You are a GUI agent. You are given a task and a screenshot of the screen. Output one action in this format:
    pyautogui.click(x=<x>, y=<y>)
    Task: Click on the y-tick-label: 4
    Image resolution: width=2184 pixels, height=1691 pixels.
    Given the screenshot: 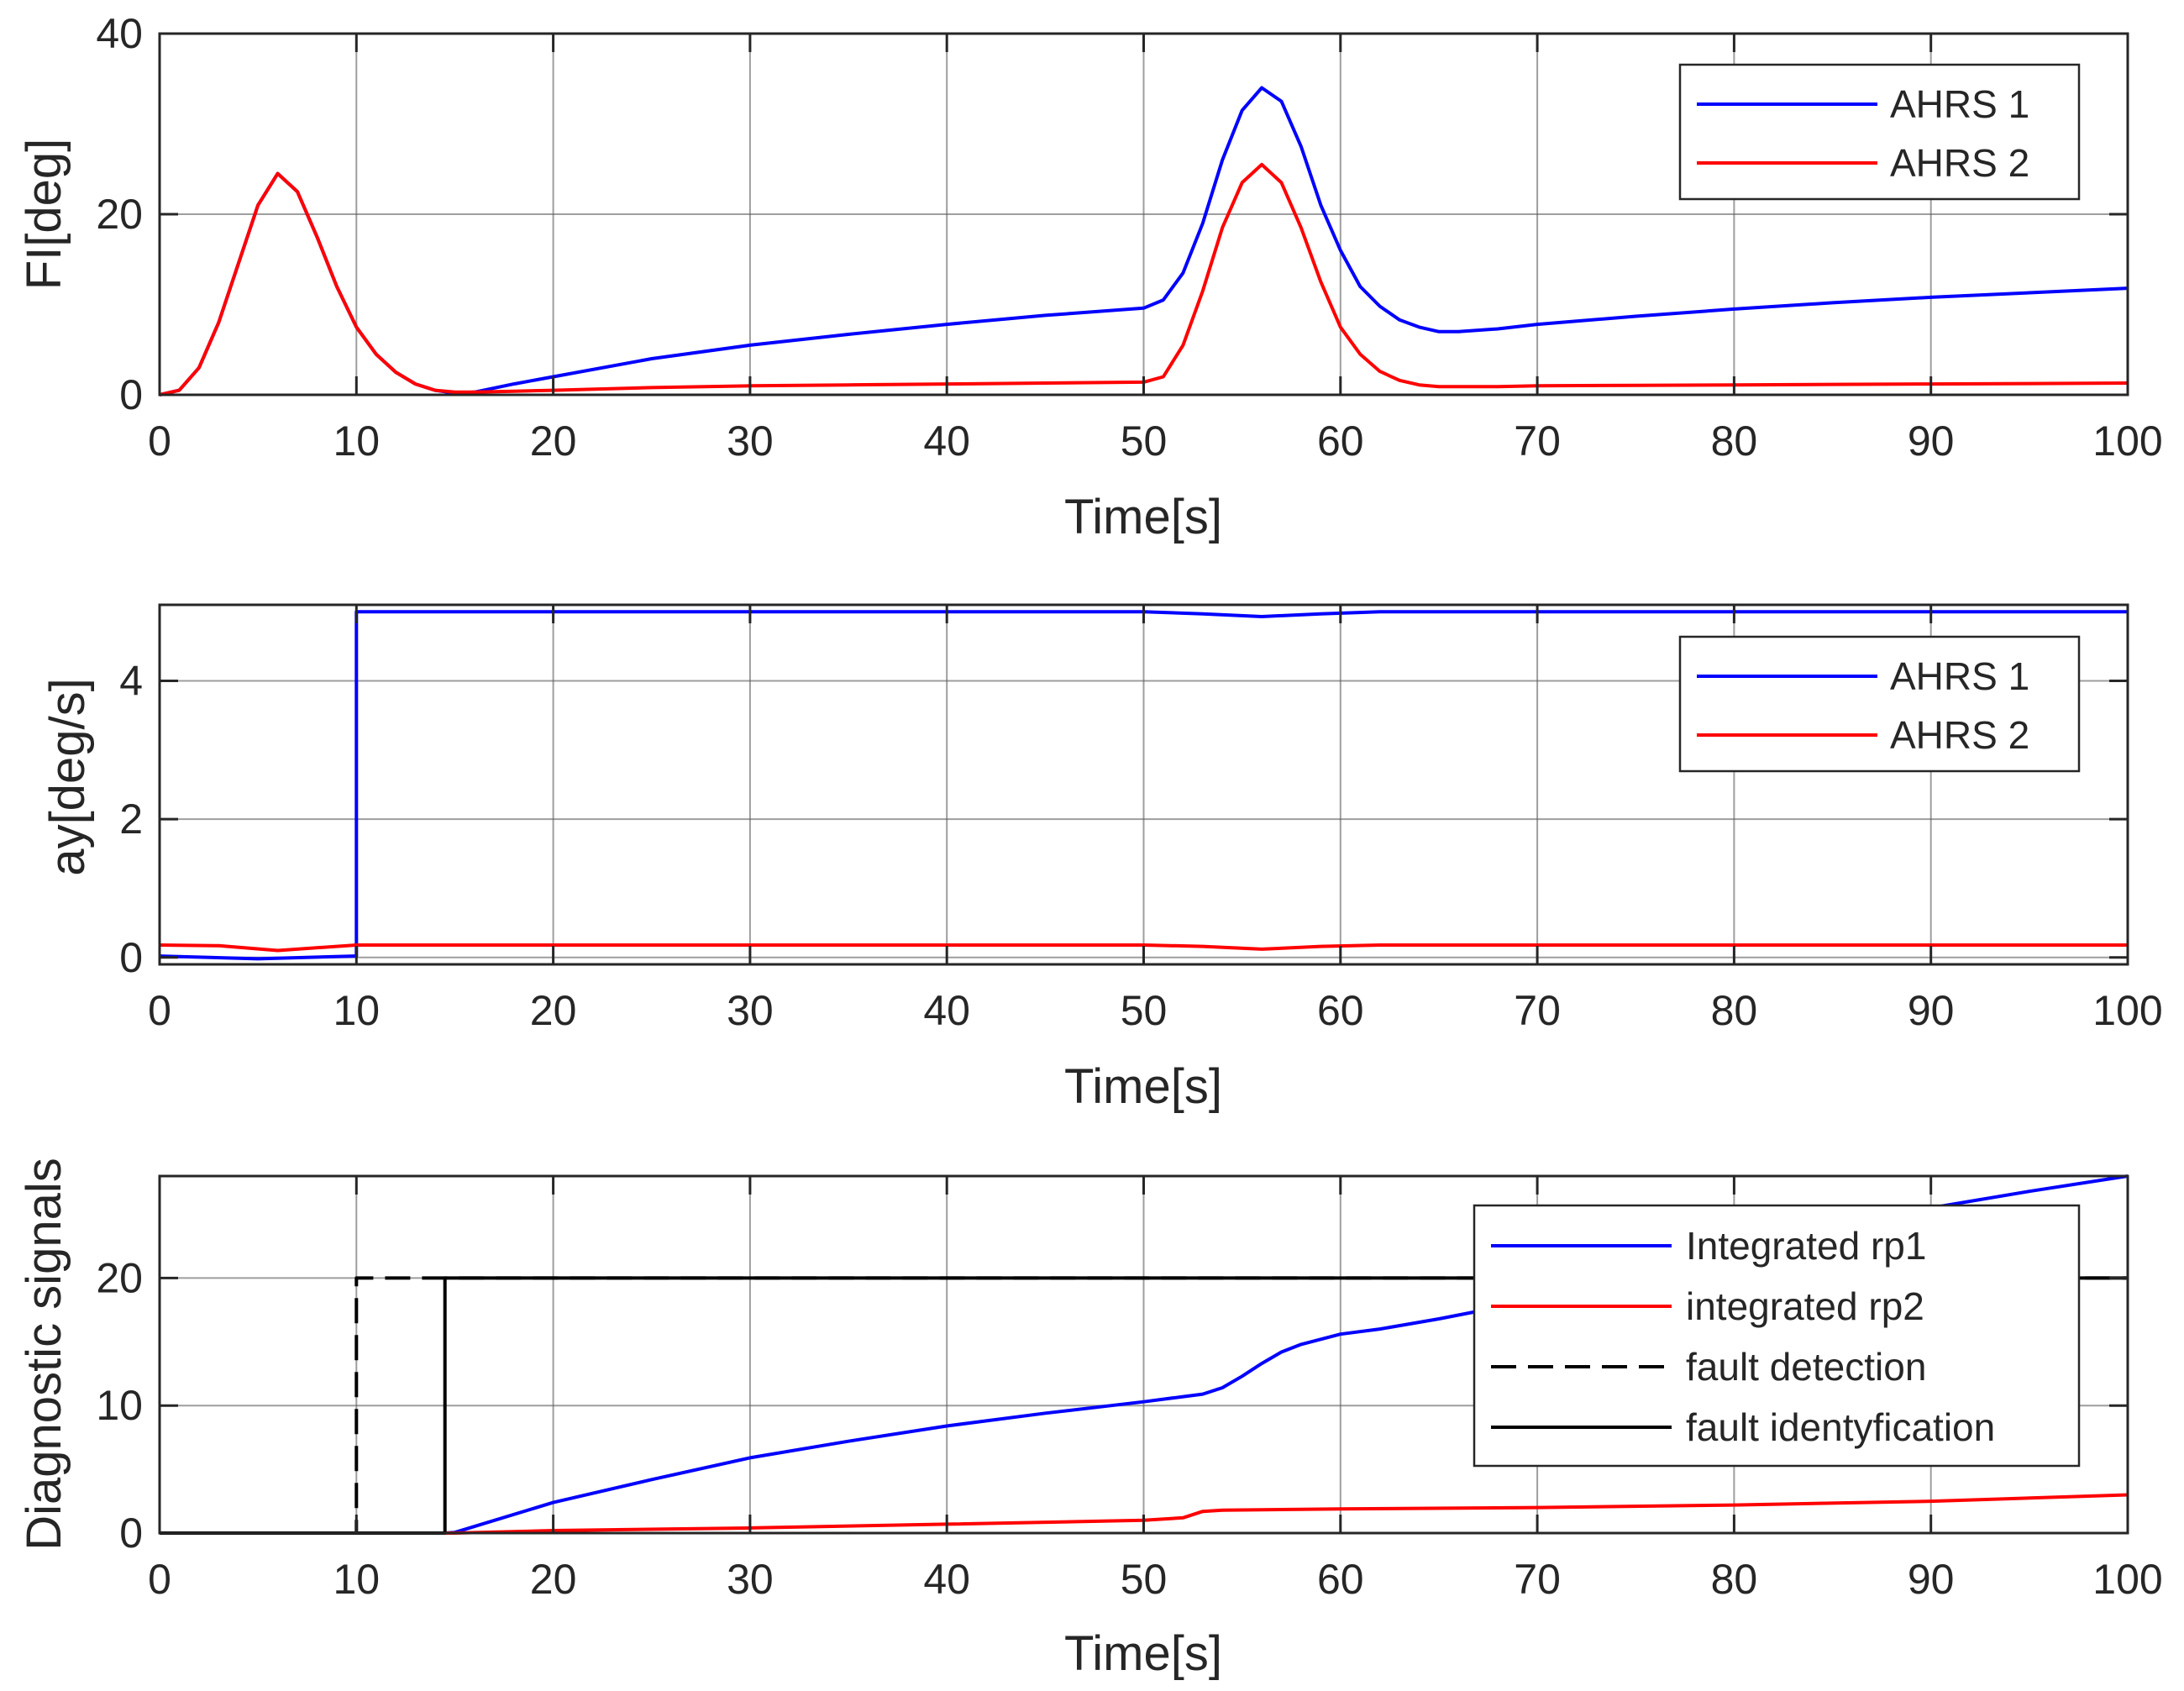 What is the action you would take?
    pyautogui.click(x=131, y=681)
    